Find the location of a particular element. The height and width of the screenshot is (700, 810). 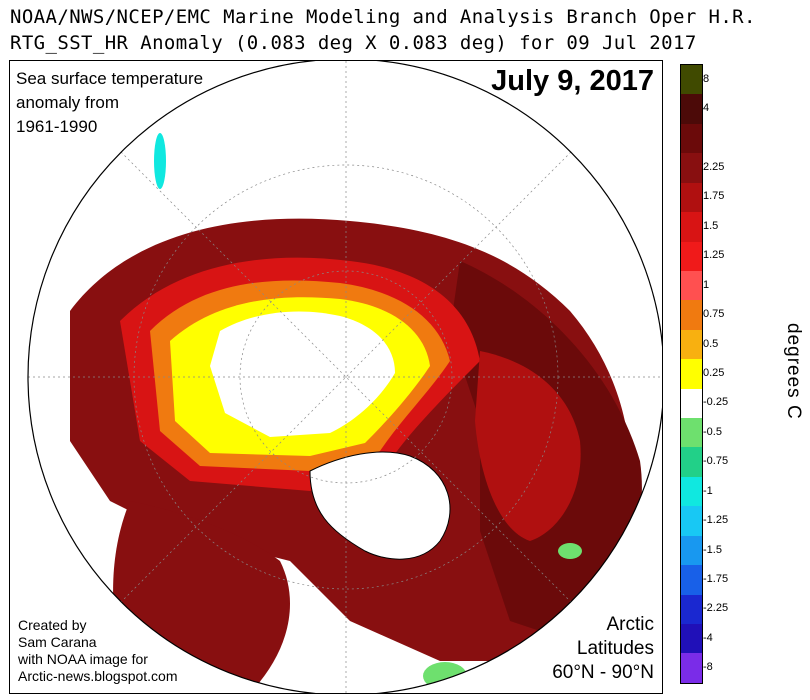

legend-tick-label: -1 is located at coordinates (708, 490).